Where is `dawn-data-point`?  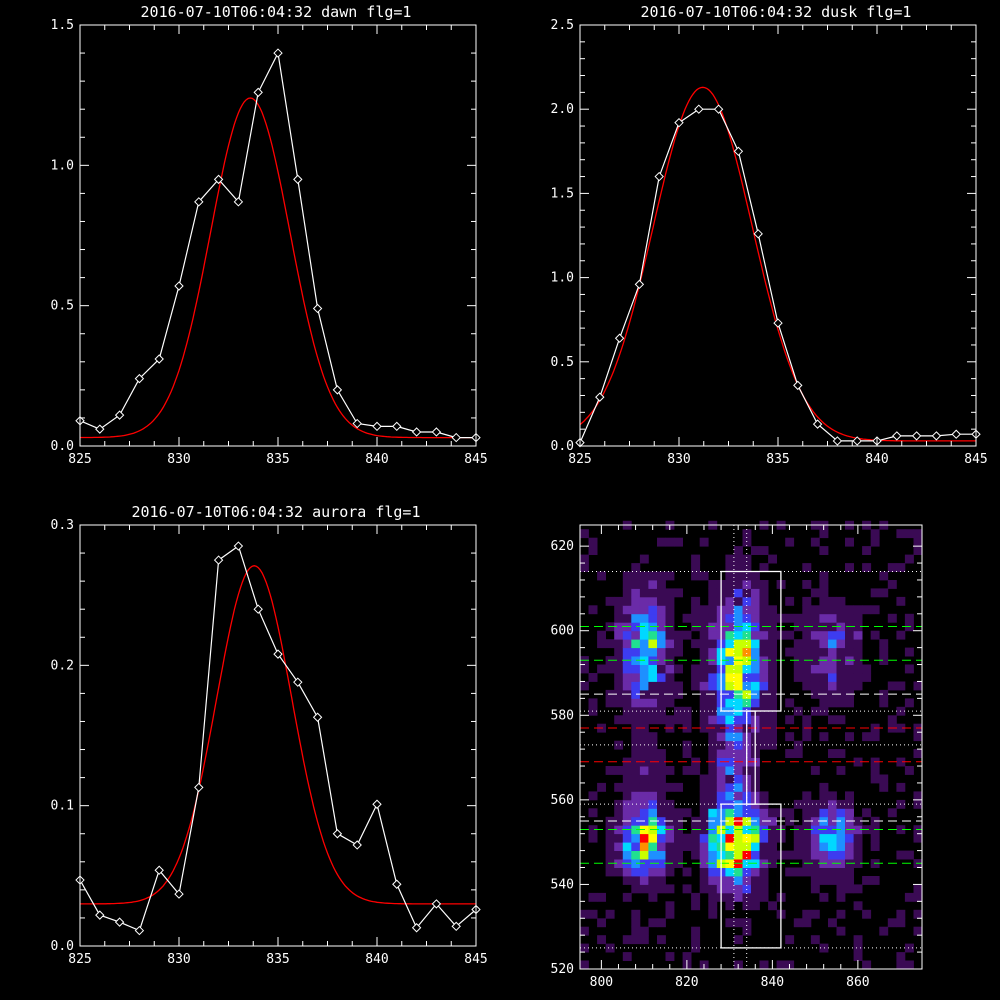 dawn-data-point is located at coordinates (238, 202).